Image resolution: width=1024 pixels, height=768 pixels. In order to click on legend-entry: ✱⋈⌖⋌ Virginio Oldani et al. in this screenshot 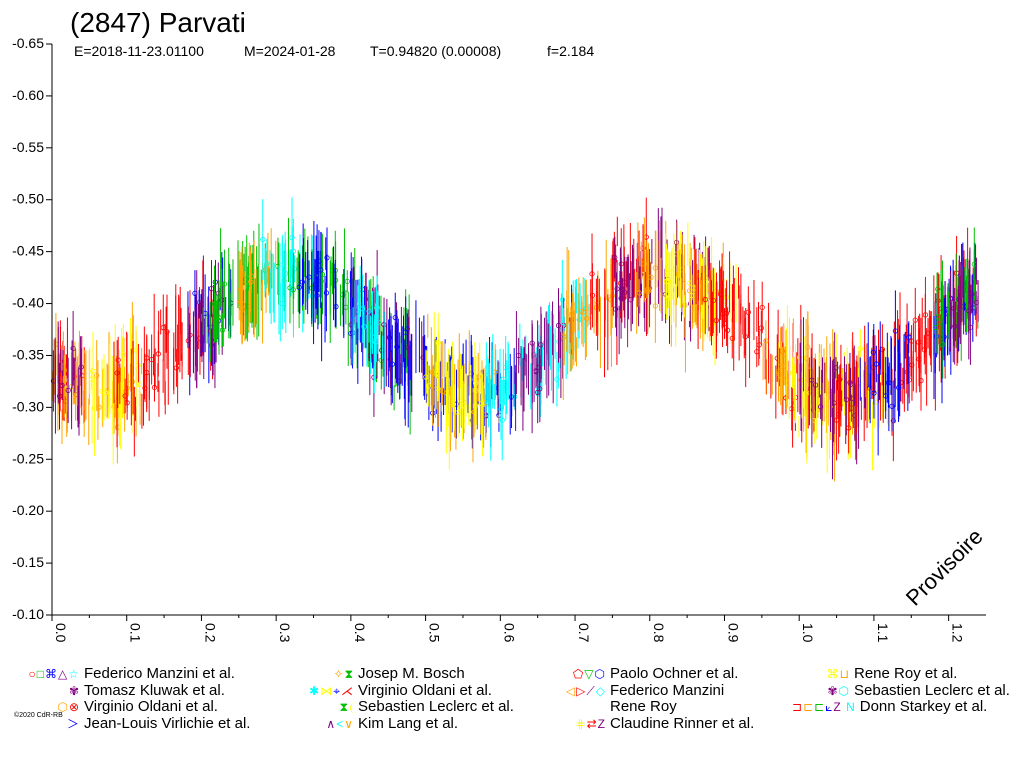, I will do `click(394, 690)`.